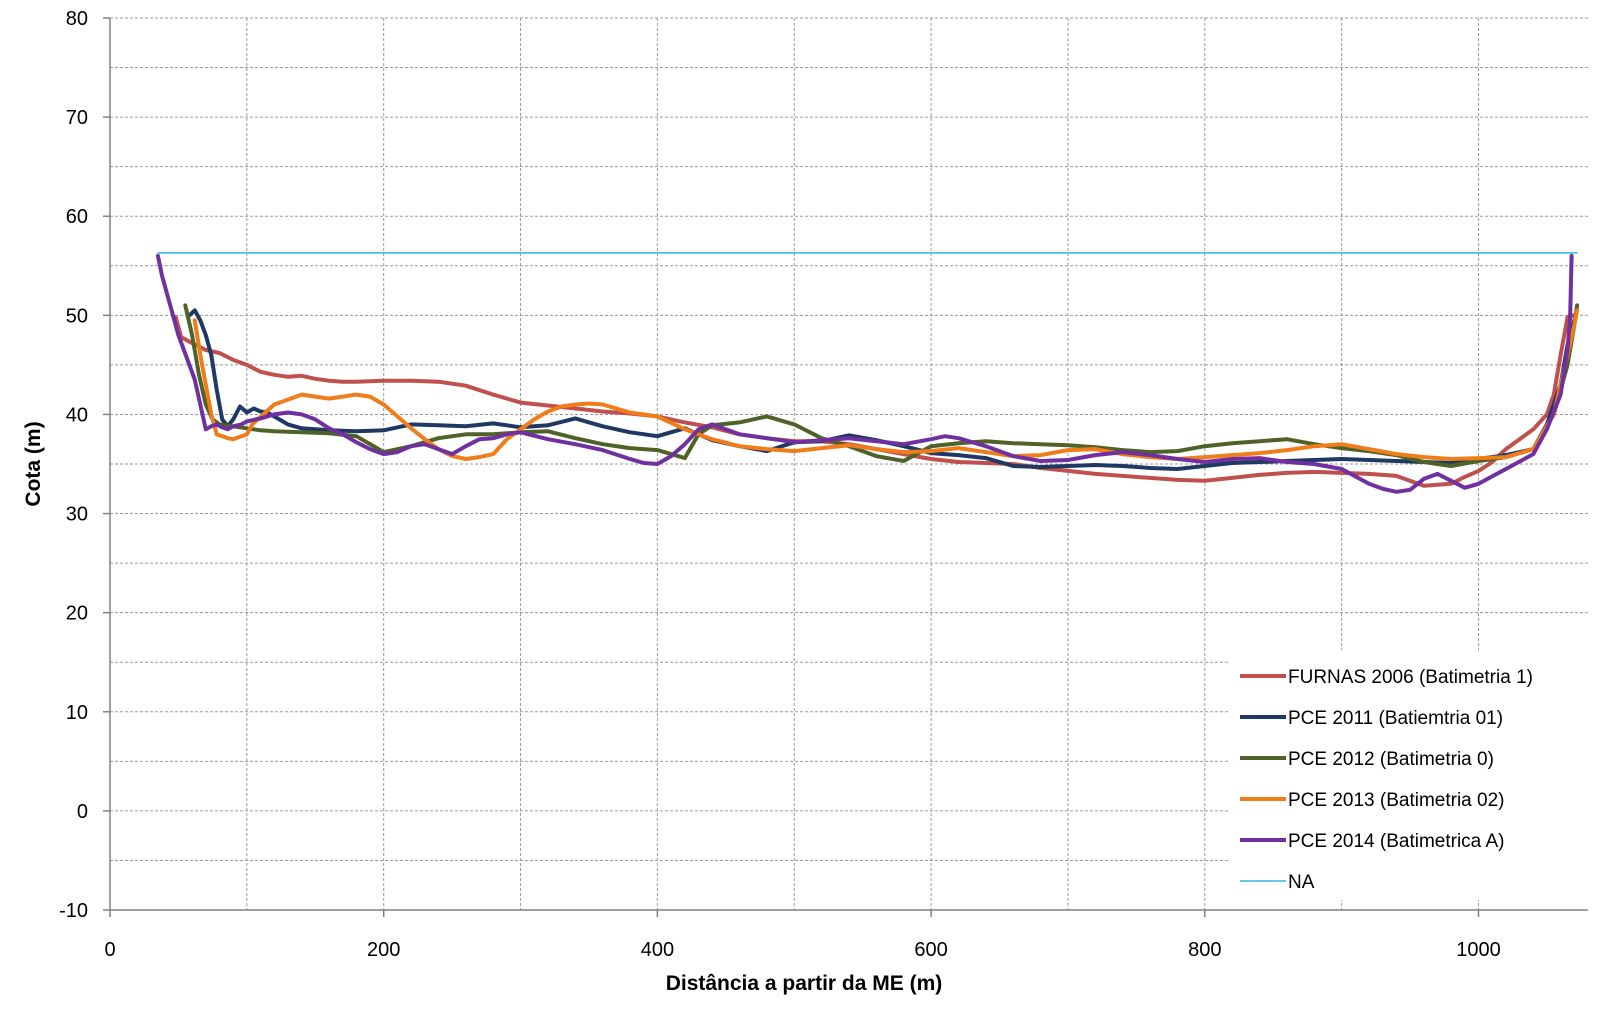  Describe the element at coordinates (1478, 950) in the screenshot. I see `x-tick-label: 1000` at that location.